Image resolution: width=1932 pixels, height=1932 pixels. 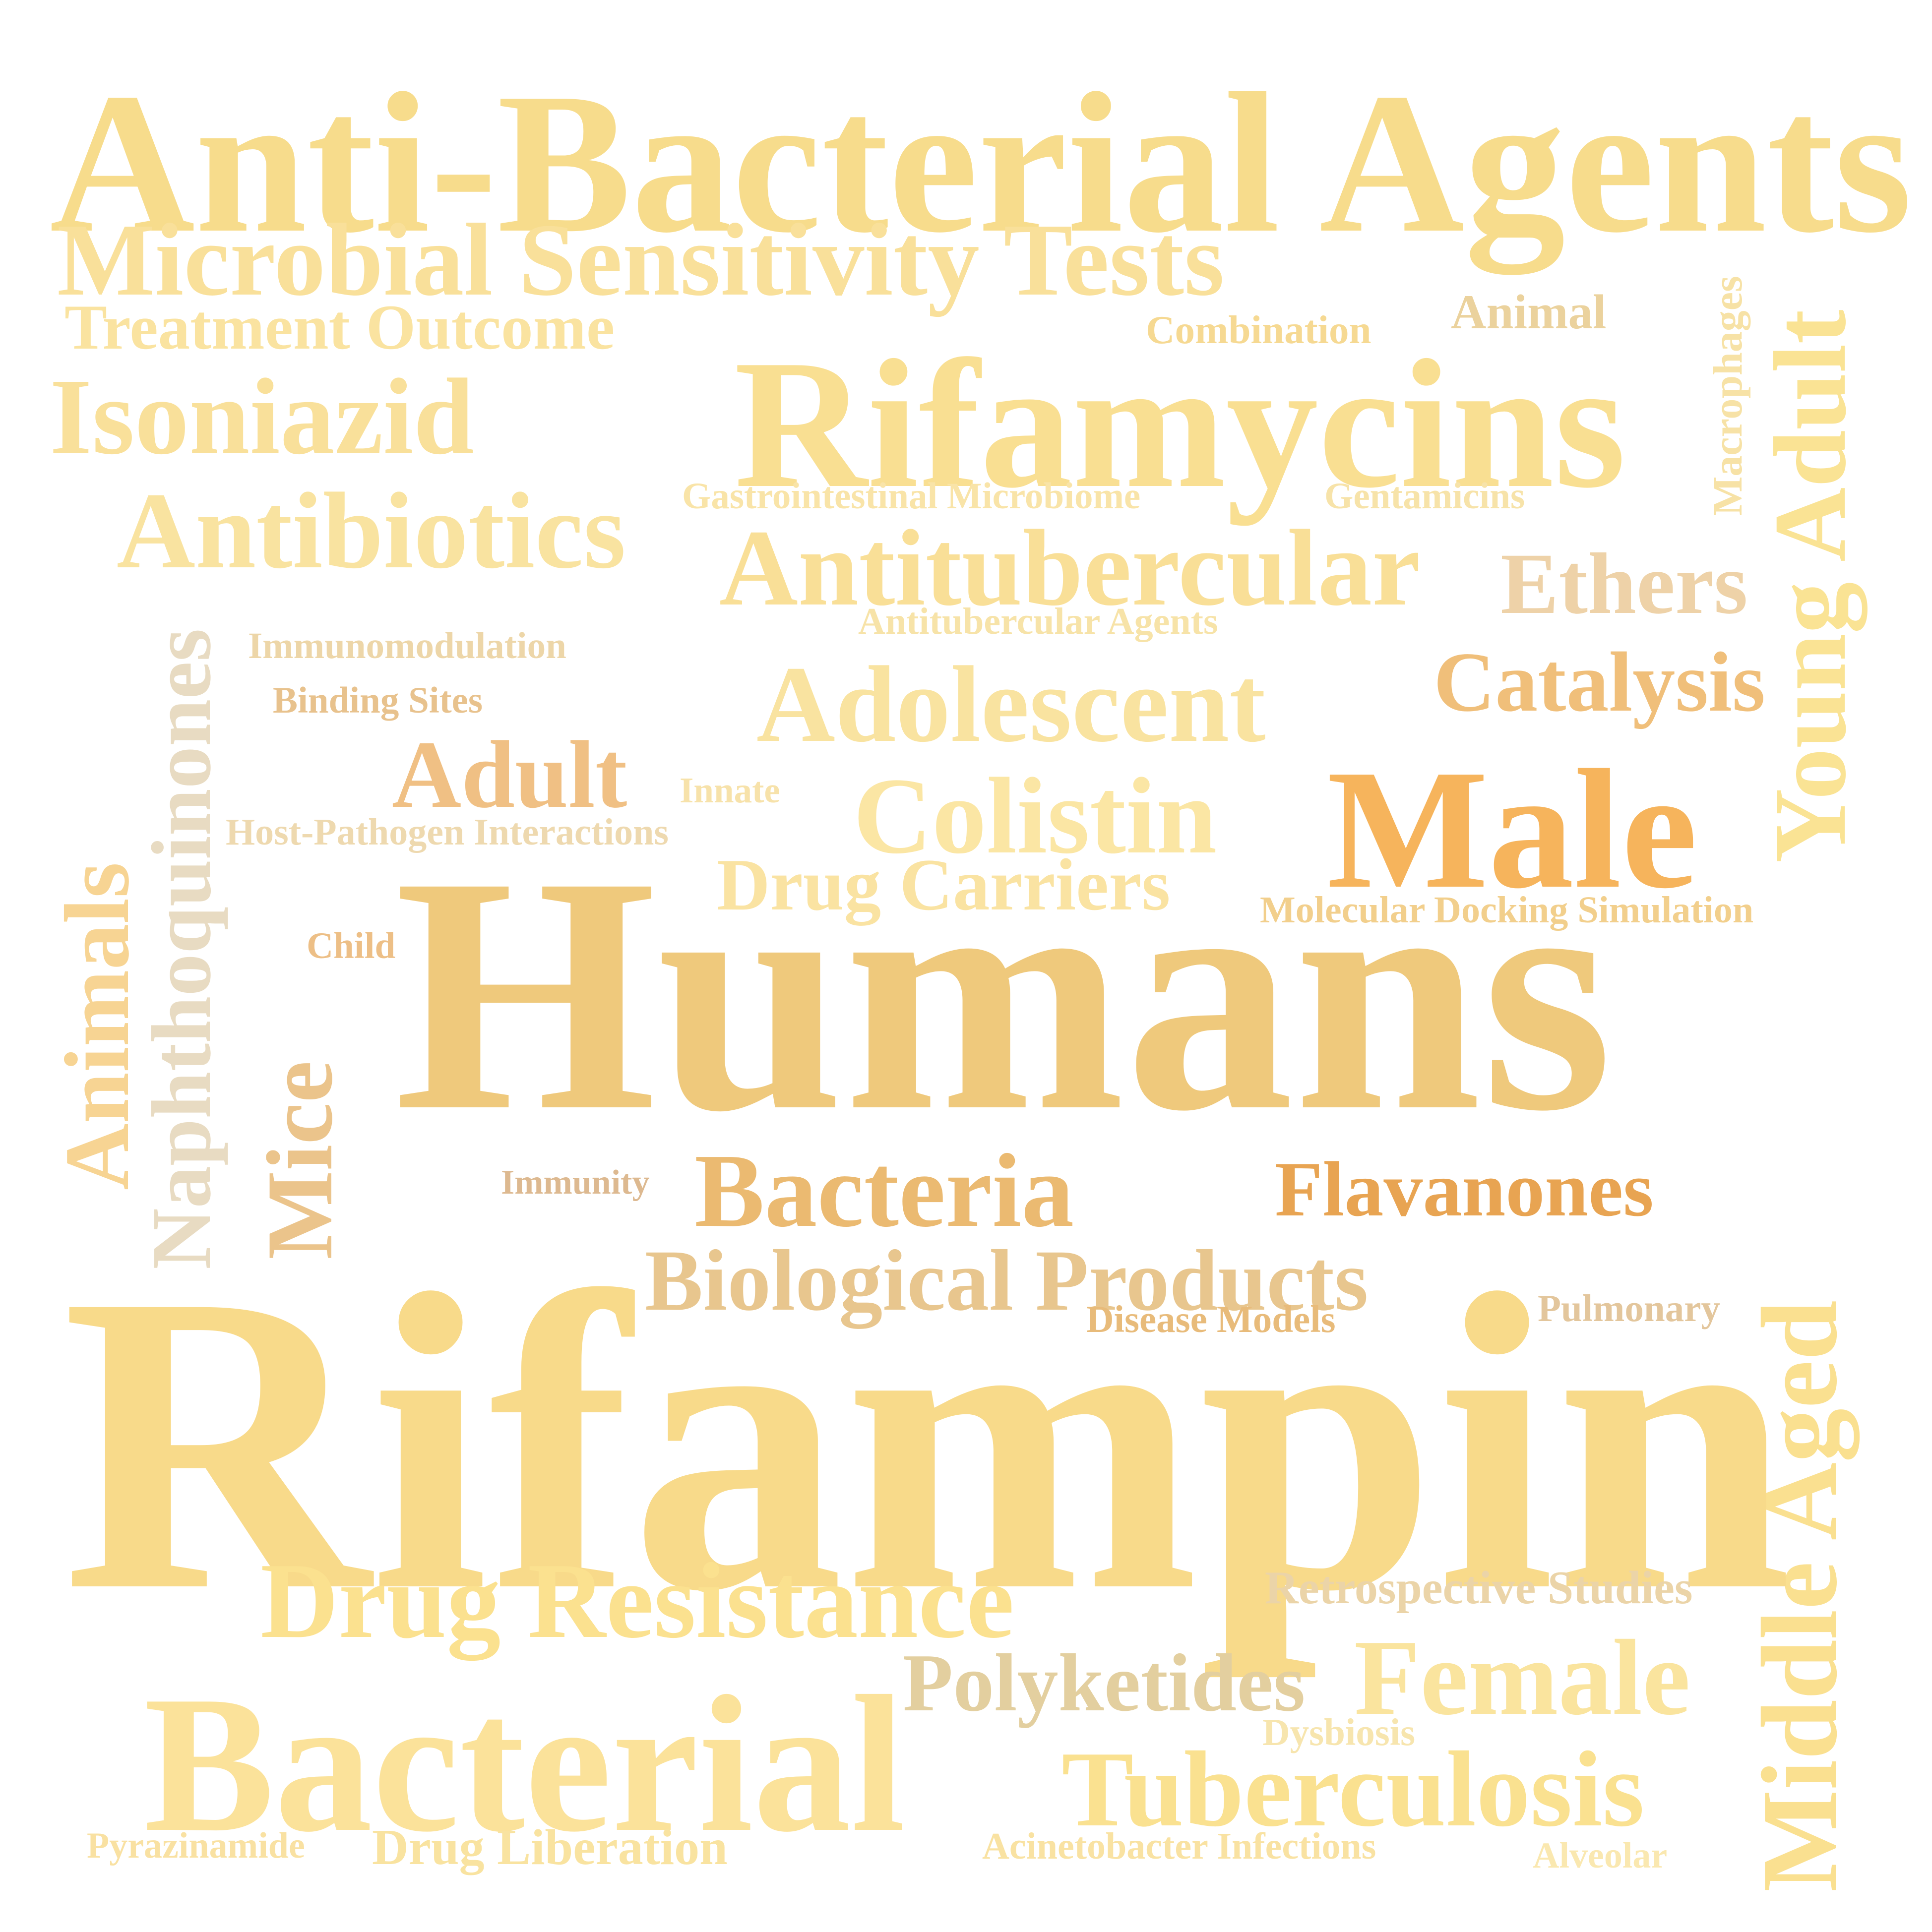 I want to click on word-treatment-outcome: Treatment Outcome, so click(x=340, y=327).